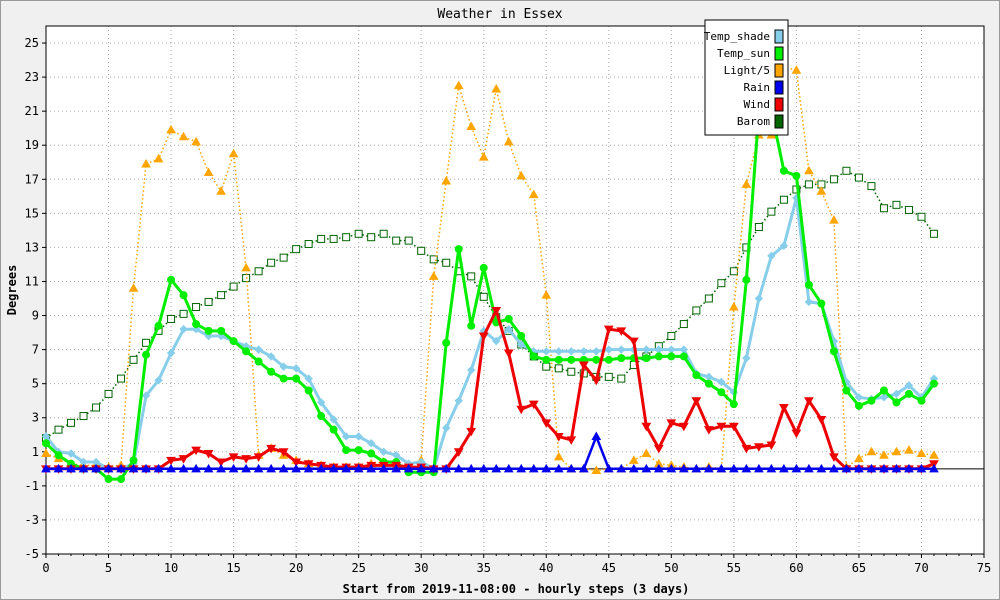 The width and height of the screenshot is (1000, 600). What do you see at coordinates (747, 70) in the screenshot?
I see `legend-label-light-5: Light/5` at bounding box center [747, 70].